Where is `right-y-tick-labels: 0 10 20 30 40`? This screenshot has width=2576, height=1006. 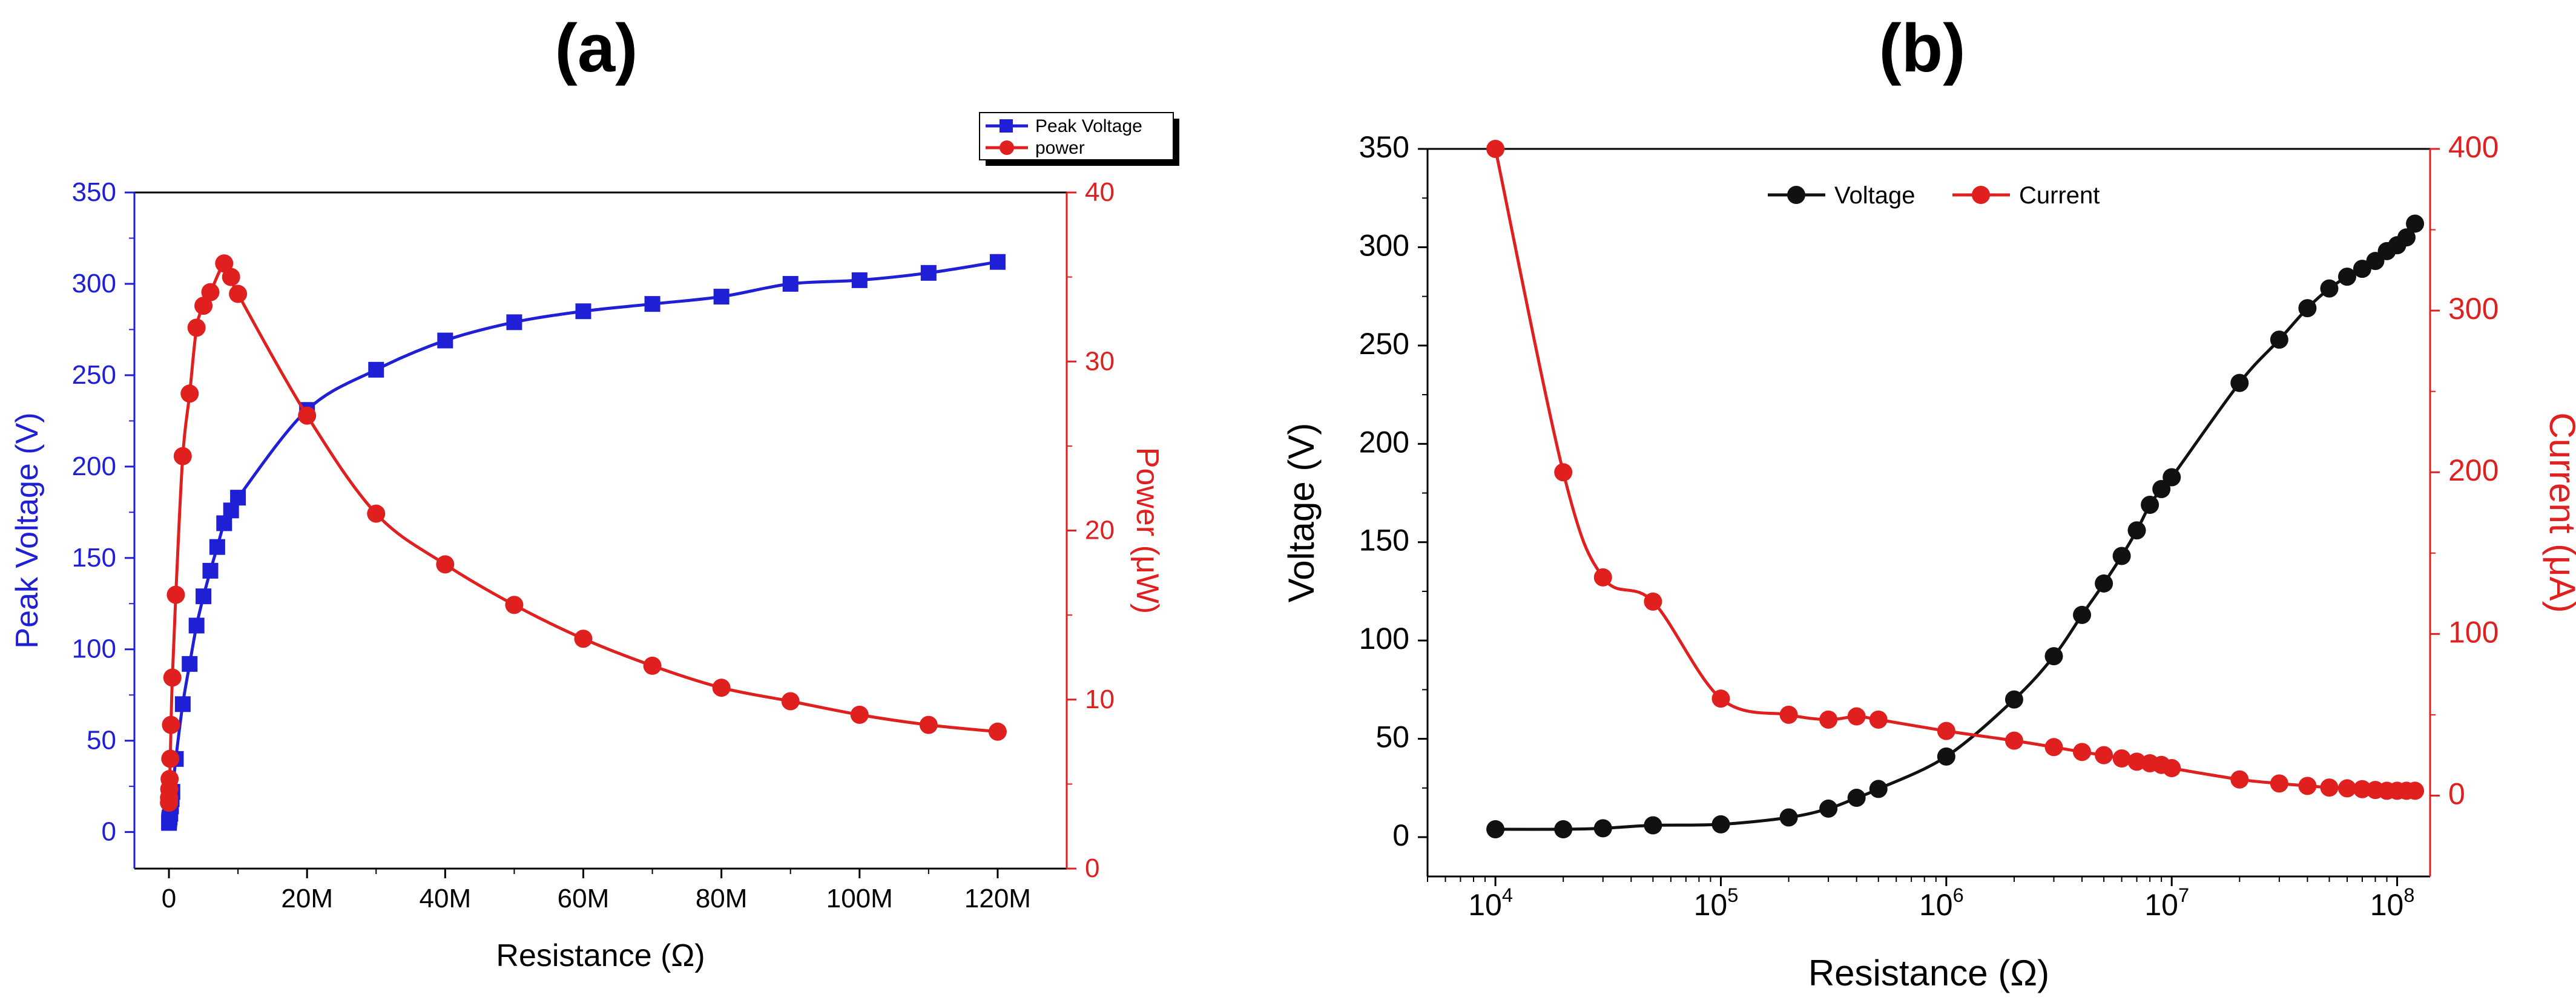
right-y-tick-labels: 0 10 20 30 40 is located at coordinates (1091, 530).